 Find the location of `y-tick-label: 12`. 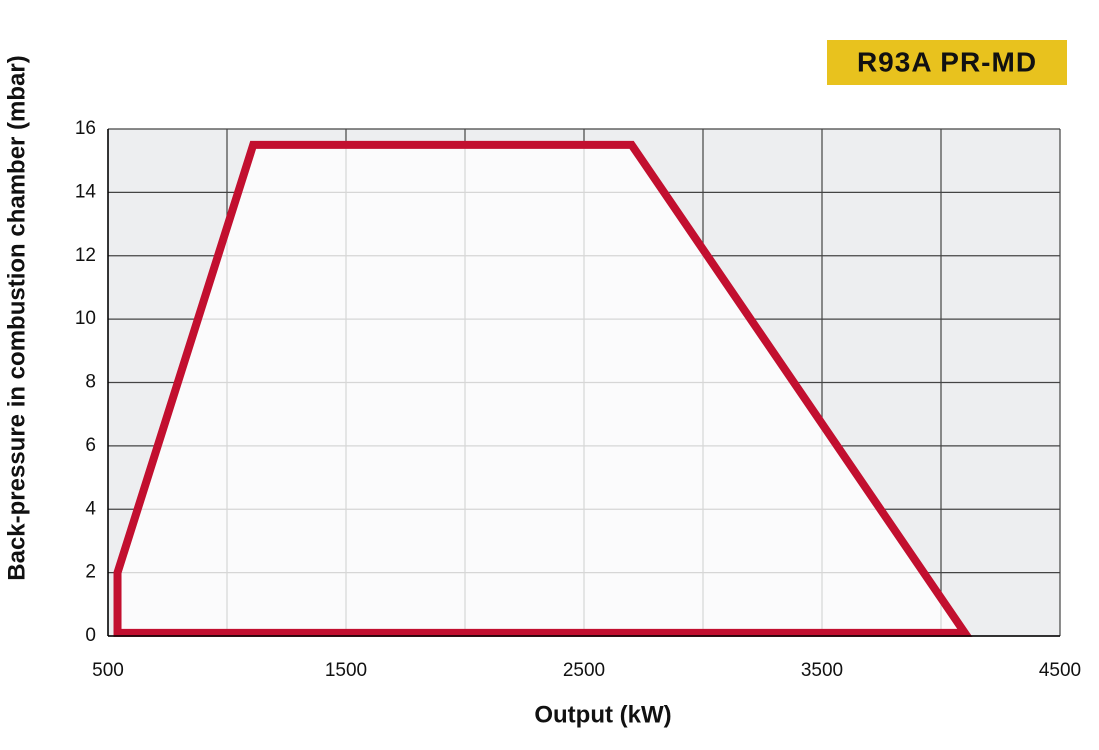

y-tick-label: 12 is located at coordinates (85, 255).